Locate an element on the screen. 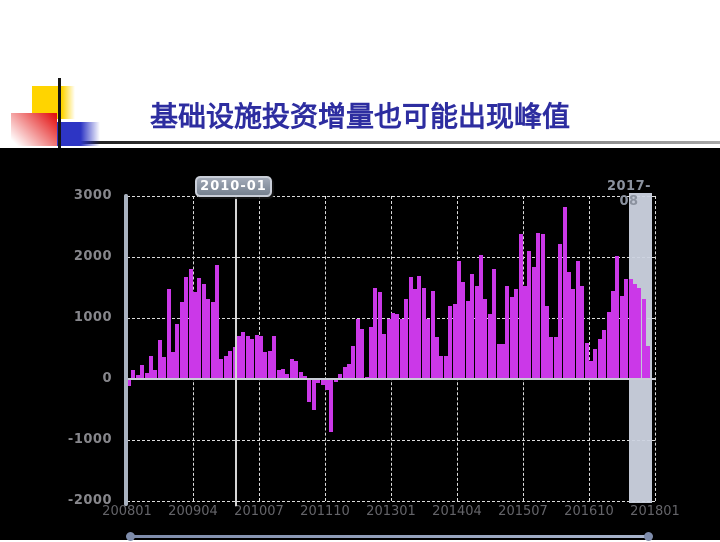 This screenshot has width=720, height=542. chart-scrollbar is located at coordinates (389, 537).